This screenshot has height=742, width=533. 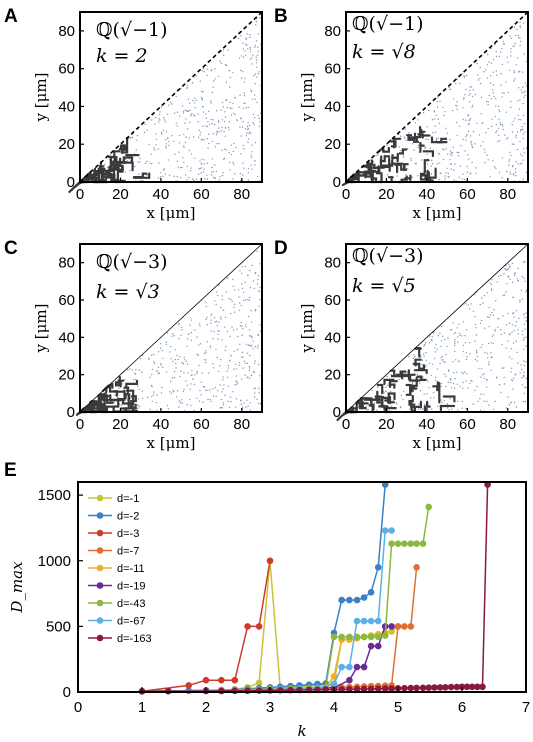 I want to click on panel-b-k: k = √8, so click(x=384, y=52).